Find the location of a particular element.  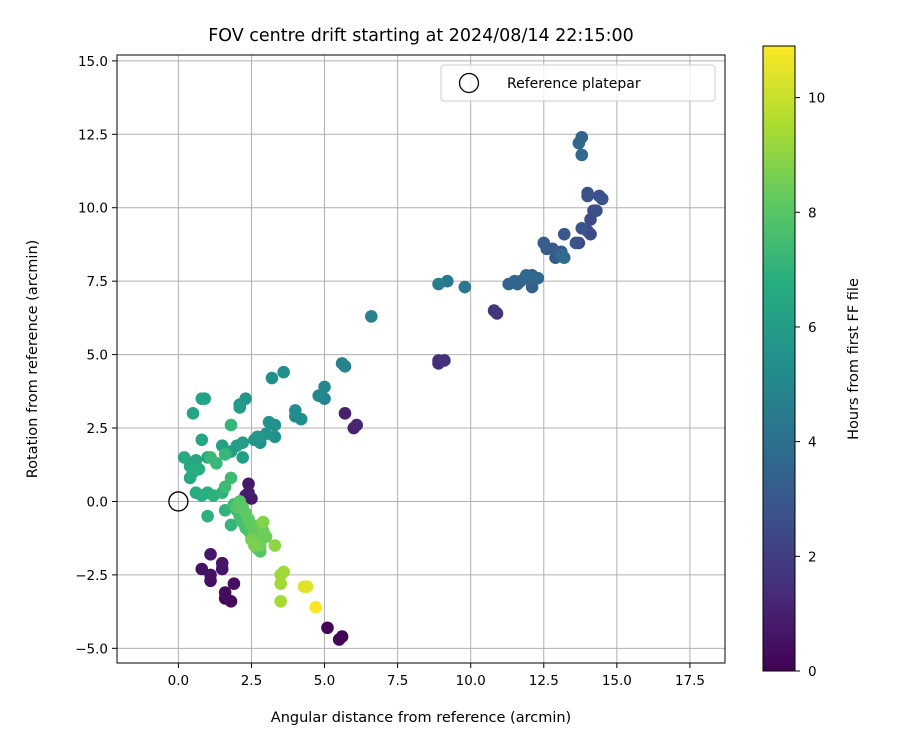

y-tick-label: 0.0 is located at coordinates (97, 502).